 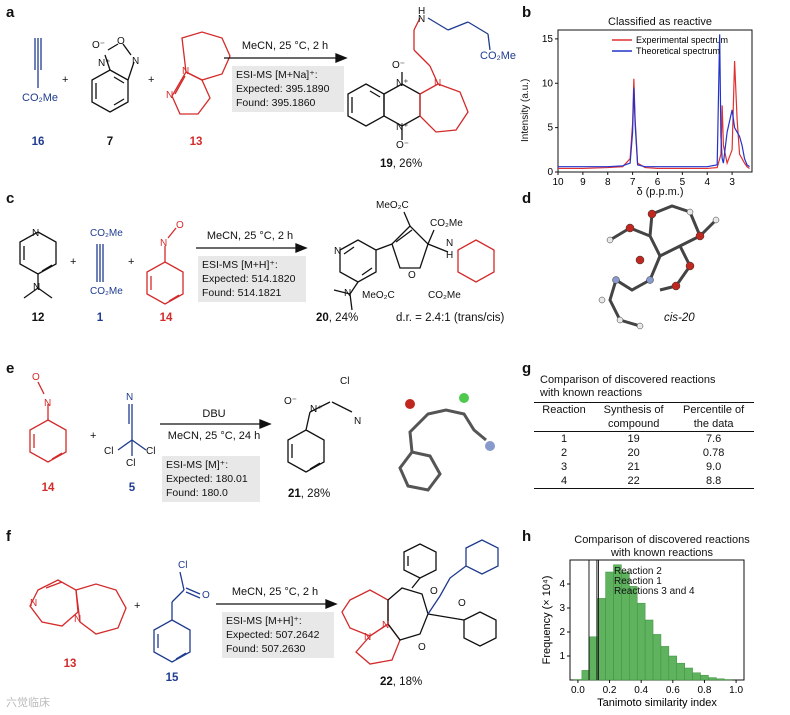 What do you see at coordinates (151, 451) in the screenshot?
I see `atom-5-cl2: Cl` at bounding box center [151, 451].